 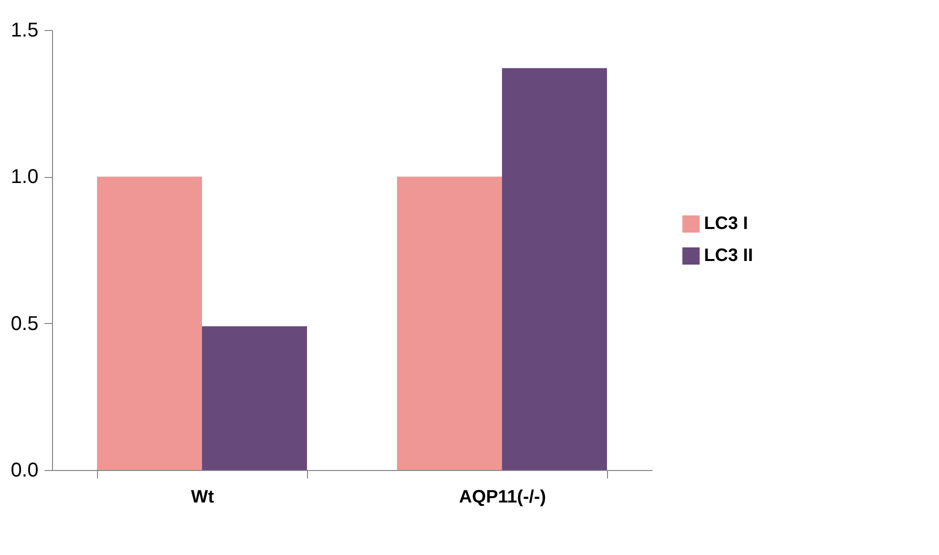 What do you see at coordinates (24, 471) in the screenshot?
I see `y-tick-label: 0.0` at bounding box center [24, 471].